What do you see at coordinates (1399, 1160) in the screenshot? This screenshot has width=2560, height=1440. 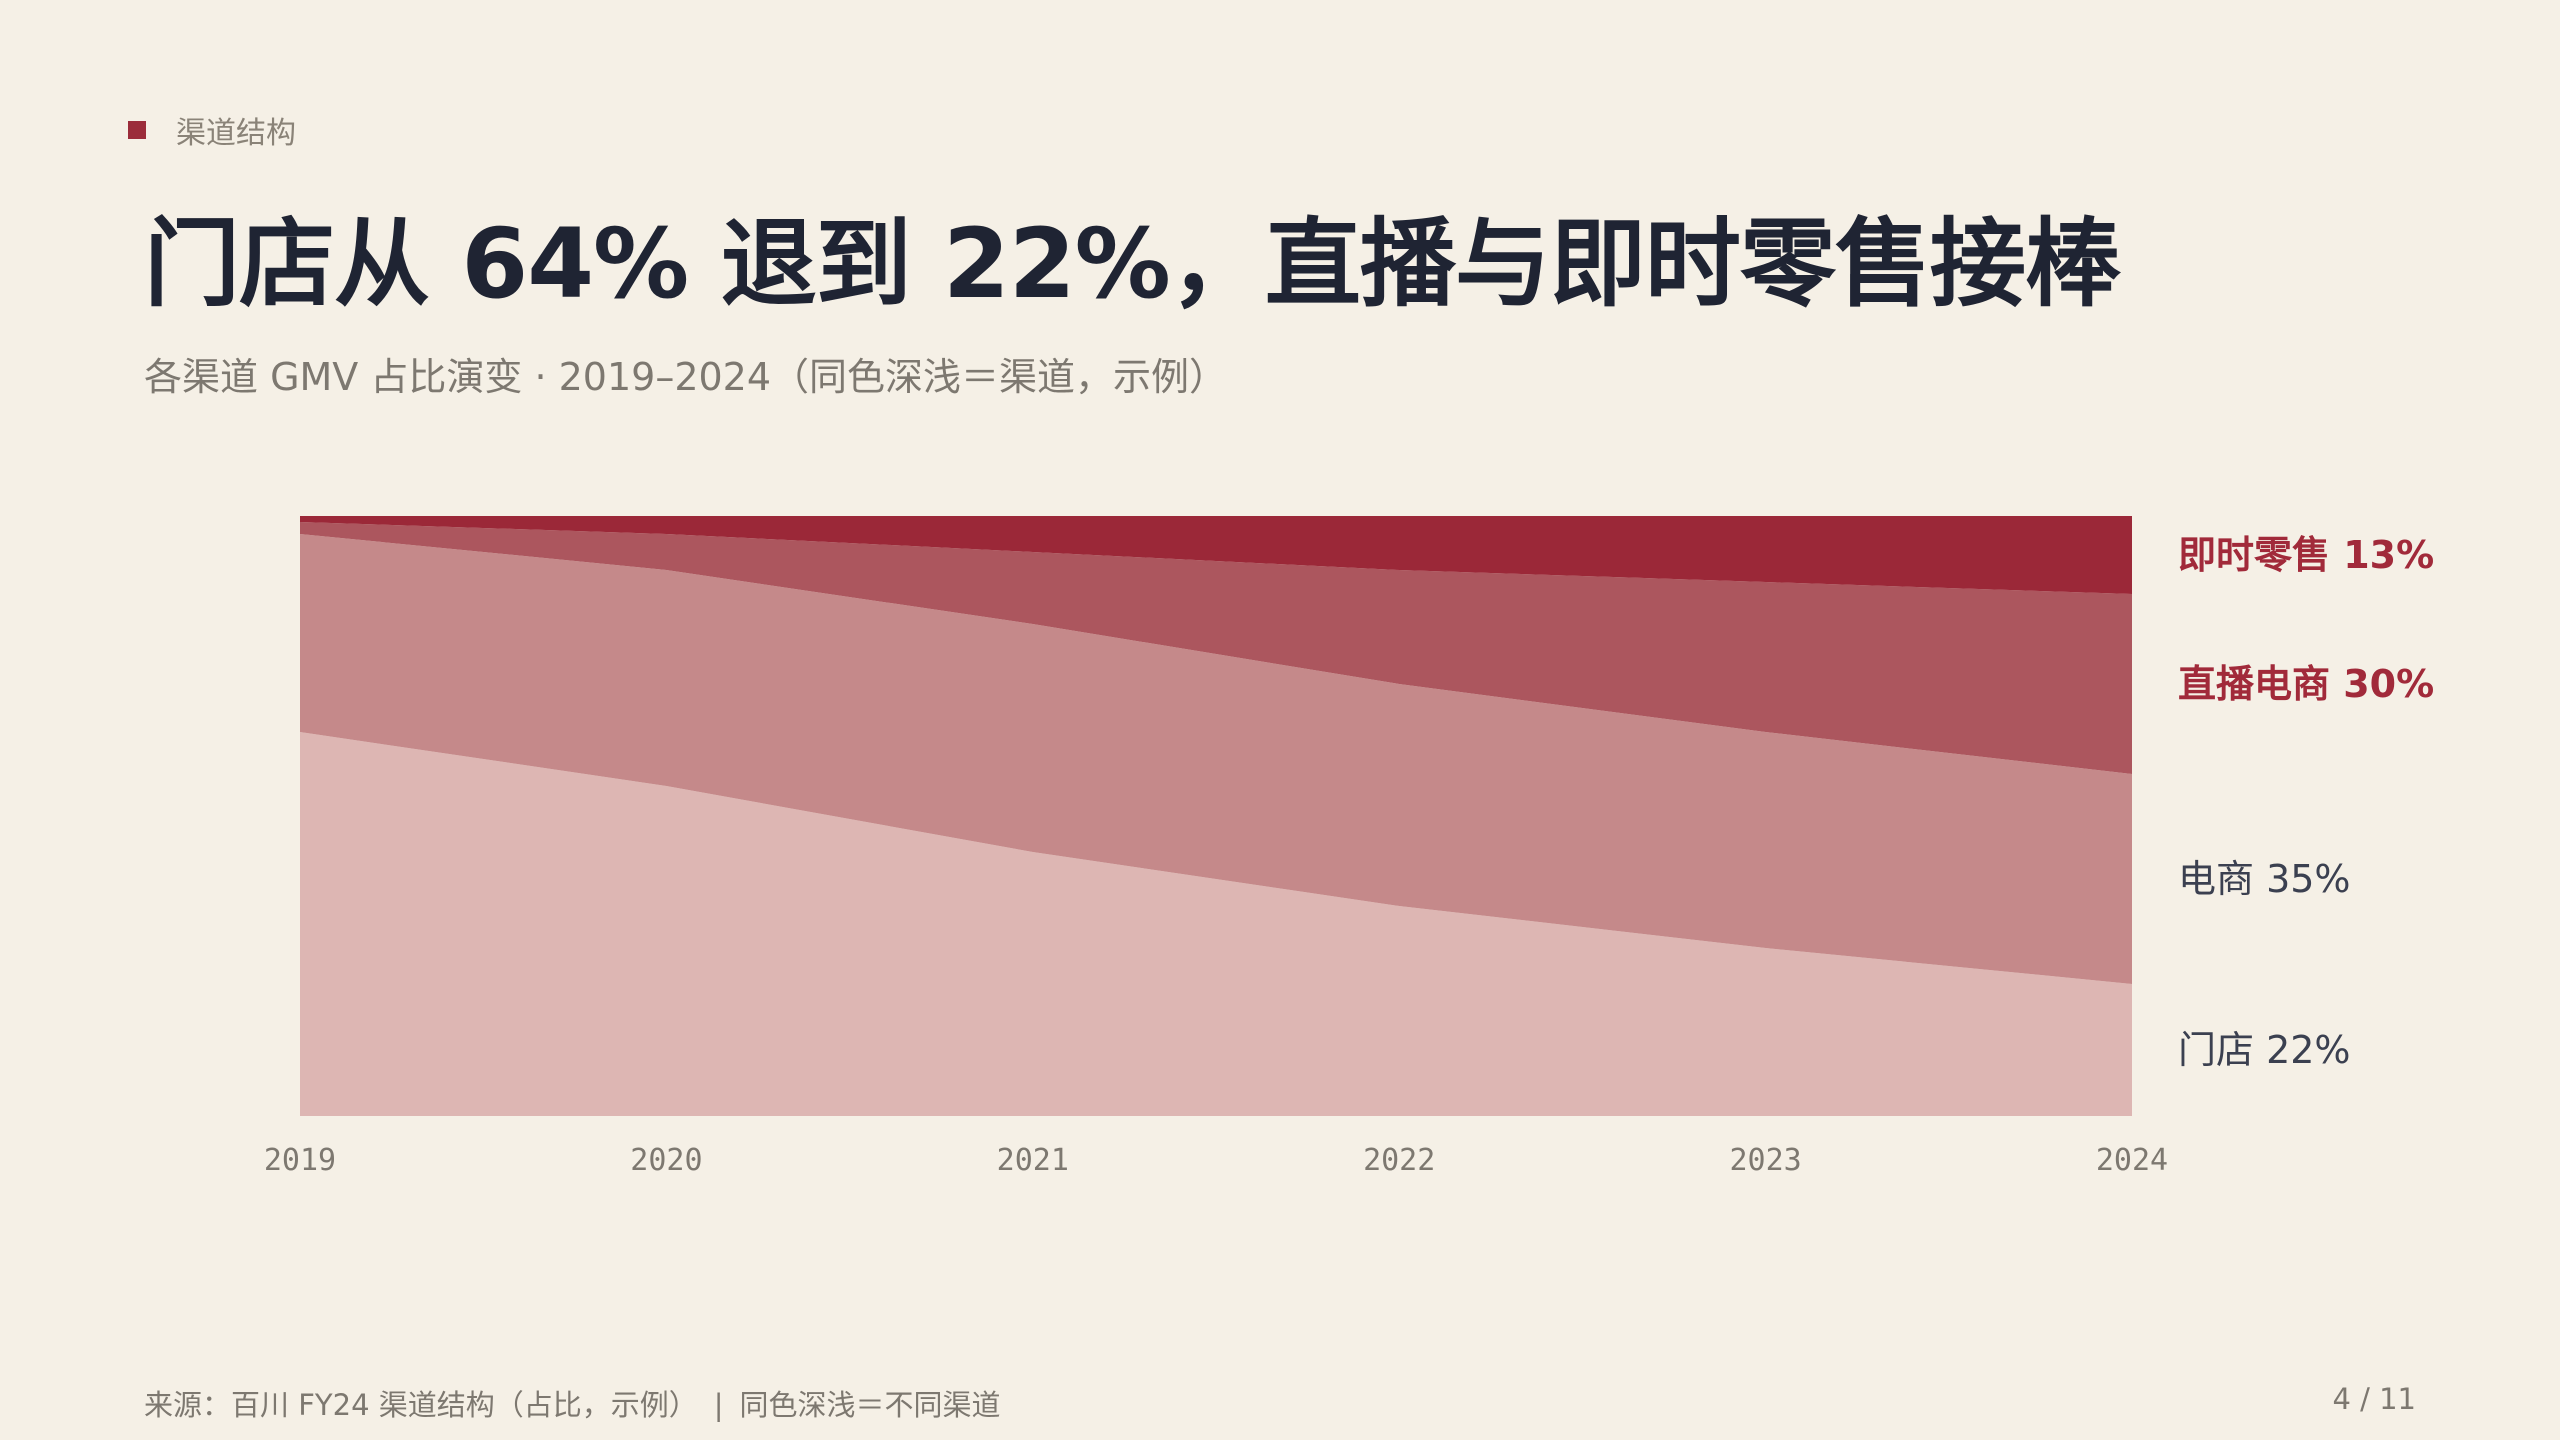 I see `x-tick-2022: 2022` at bounding box center [1399, 1160].